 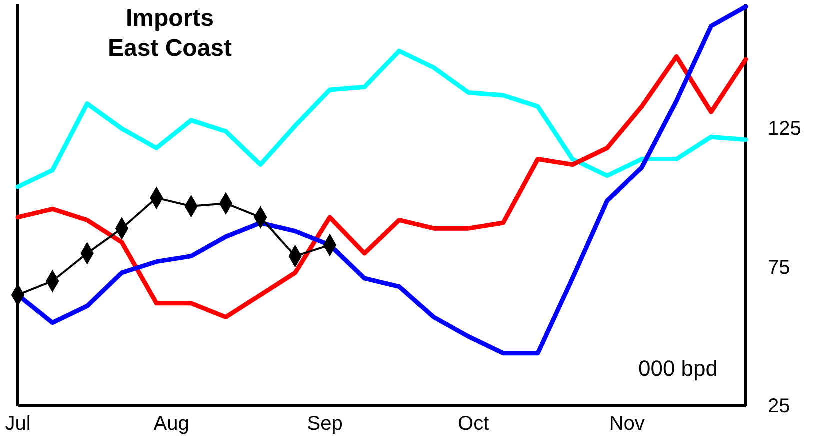 What do you see at coordinates (785, 129) in the screenshot?
I see `y-tick-label: 125` at bounding box center [785, 129].